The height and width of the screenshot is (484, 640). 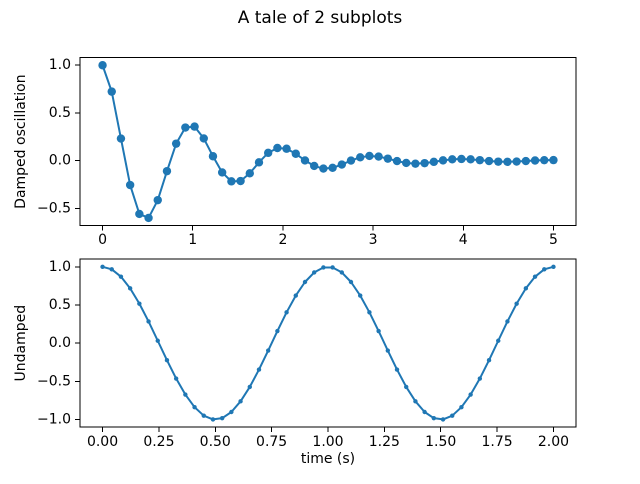 What do you see at coordinates (282, 240) in the screenshot?
I see `x-tick-label: 2` at bounding box center [282, 240].